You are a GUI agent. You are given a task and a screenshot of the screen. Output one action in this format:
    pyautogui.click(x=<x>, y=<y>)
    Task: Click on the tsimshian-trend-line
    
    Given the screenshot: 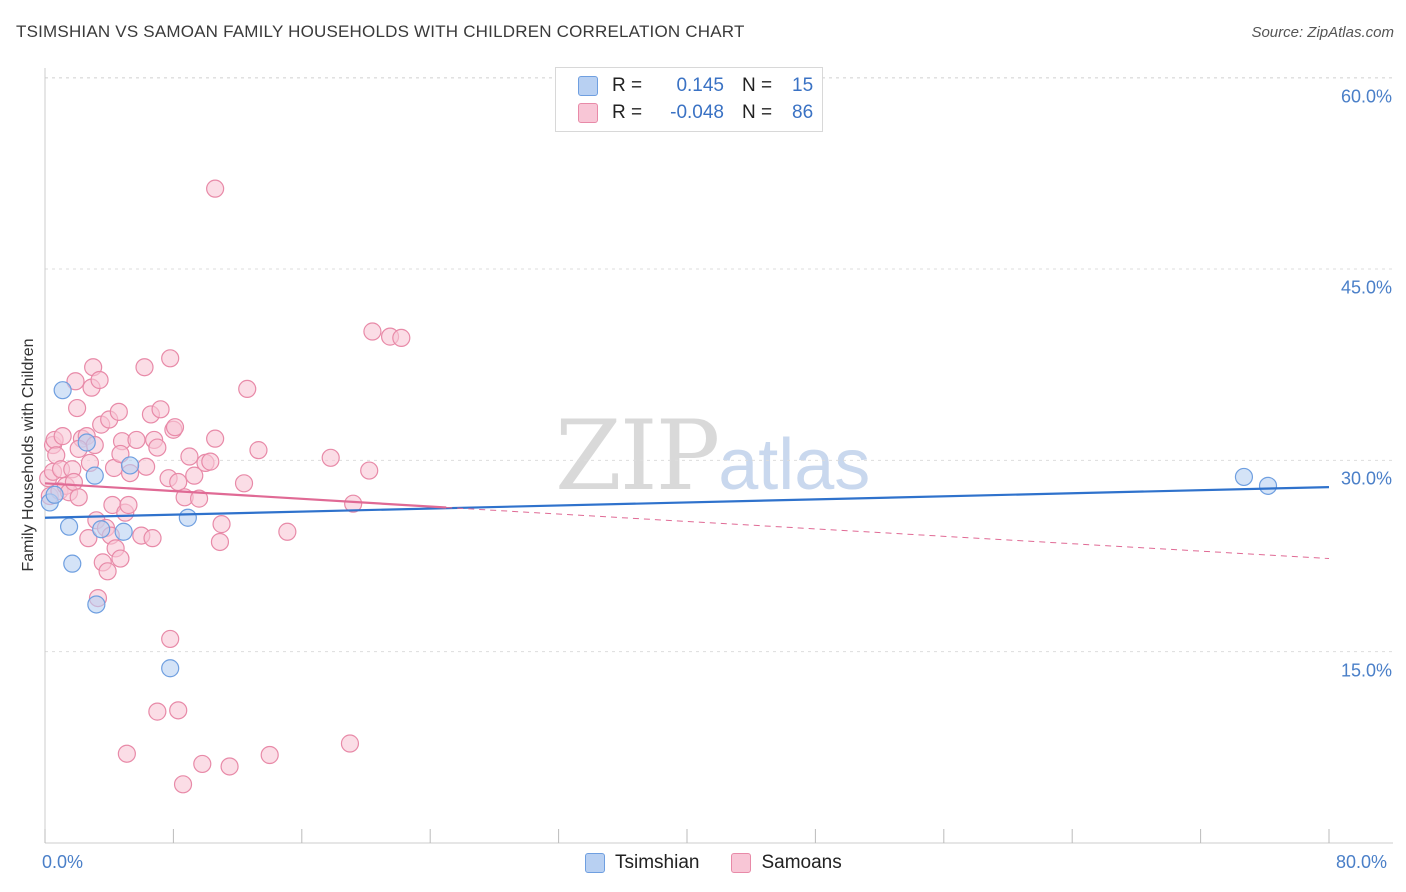 What is the action you would take?
    pyautogui.click(x=687, y=502)
    